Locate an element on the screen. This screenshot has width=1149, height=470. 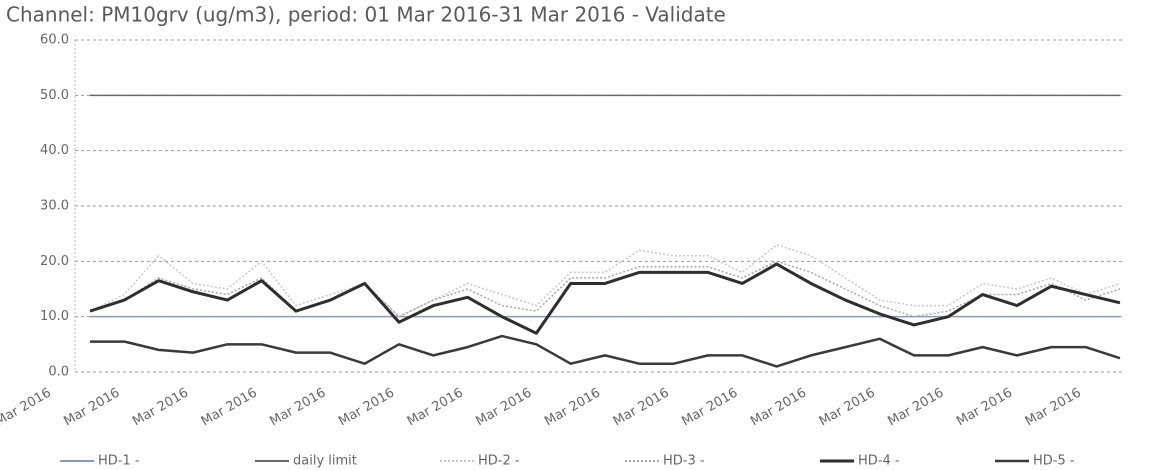
legend-label: HD-5 - is located at coordinates (1054, 461).